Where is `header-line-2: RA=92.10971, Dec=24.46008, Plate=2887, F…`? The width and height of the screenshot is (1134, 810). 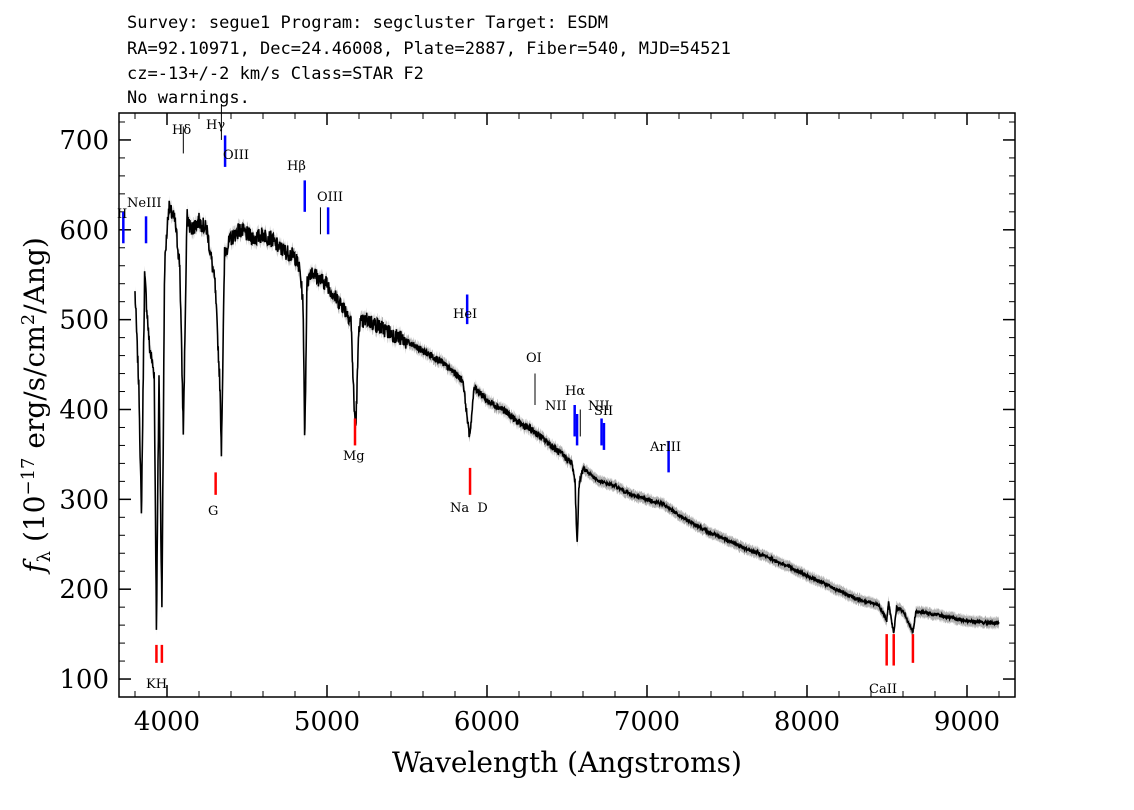
header-line-2: RA=92.10971, Dec=24.46008, Plate=2887, F… is located at coordinates (429, 49).